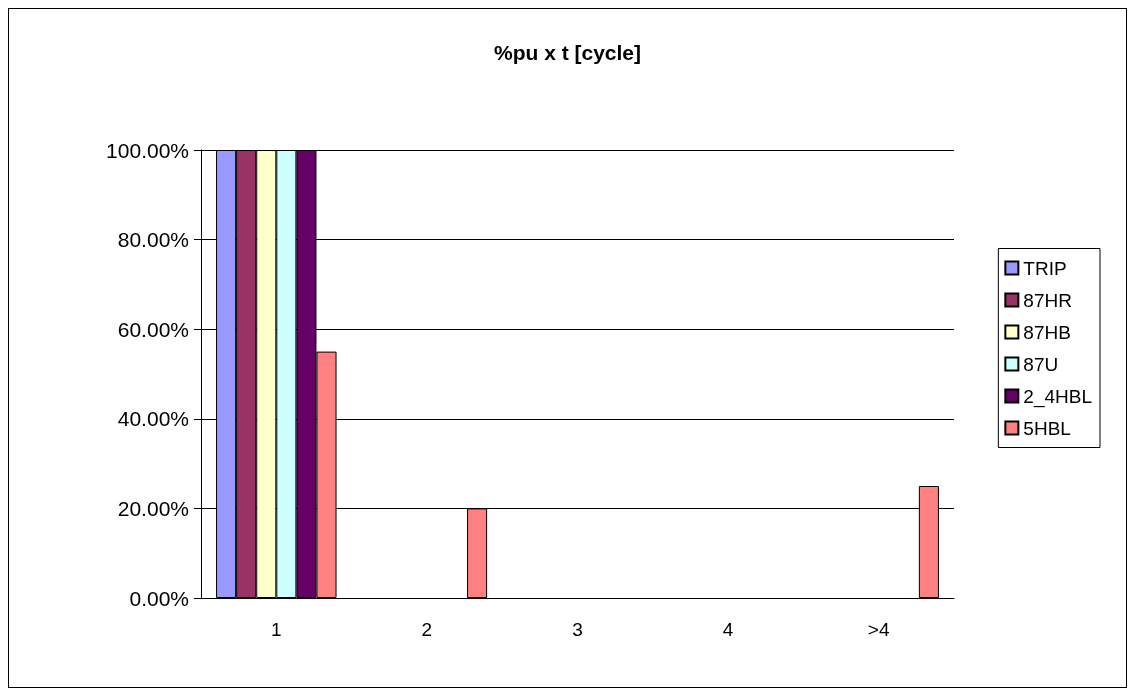 The image size is (1135, 696). Describe the element at coordinates (427, 629) in the screenshot. I see `x-tick-label: 2` at that location.